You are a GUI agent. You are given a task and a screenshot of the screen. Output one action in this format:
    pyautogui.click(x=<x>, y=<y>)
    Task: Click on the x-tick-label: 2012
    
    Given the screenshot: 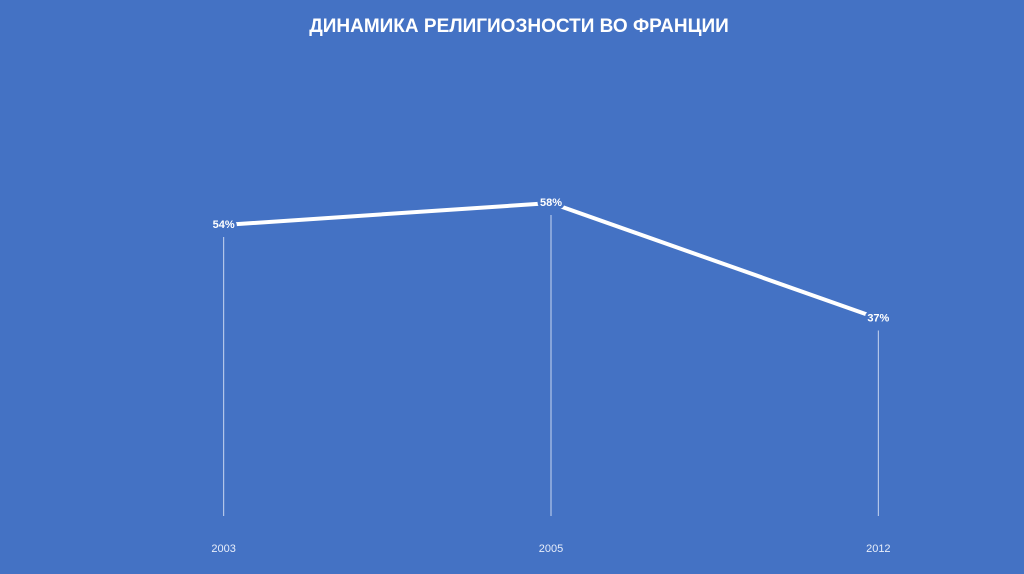 What is the action you would take?
    pyautogui.click(x=878, y=549)
    